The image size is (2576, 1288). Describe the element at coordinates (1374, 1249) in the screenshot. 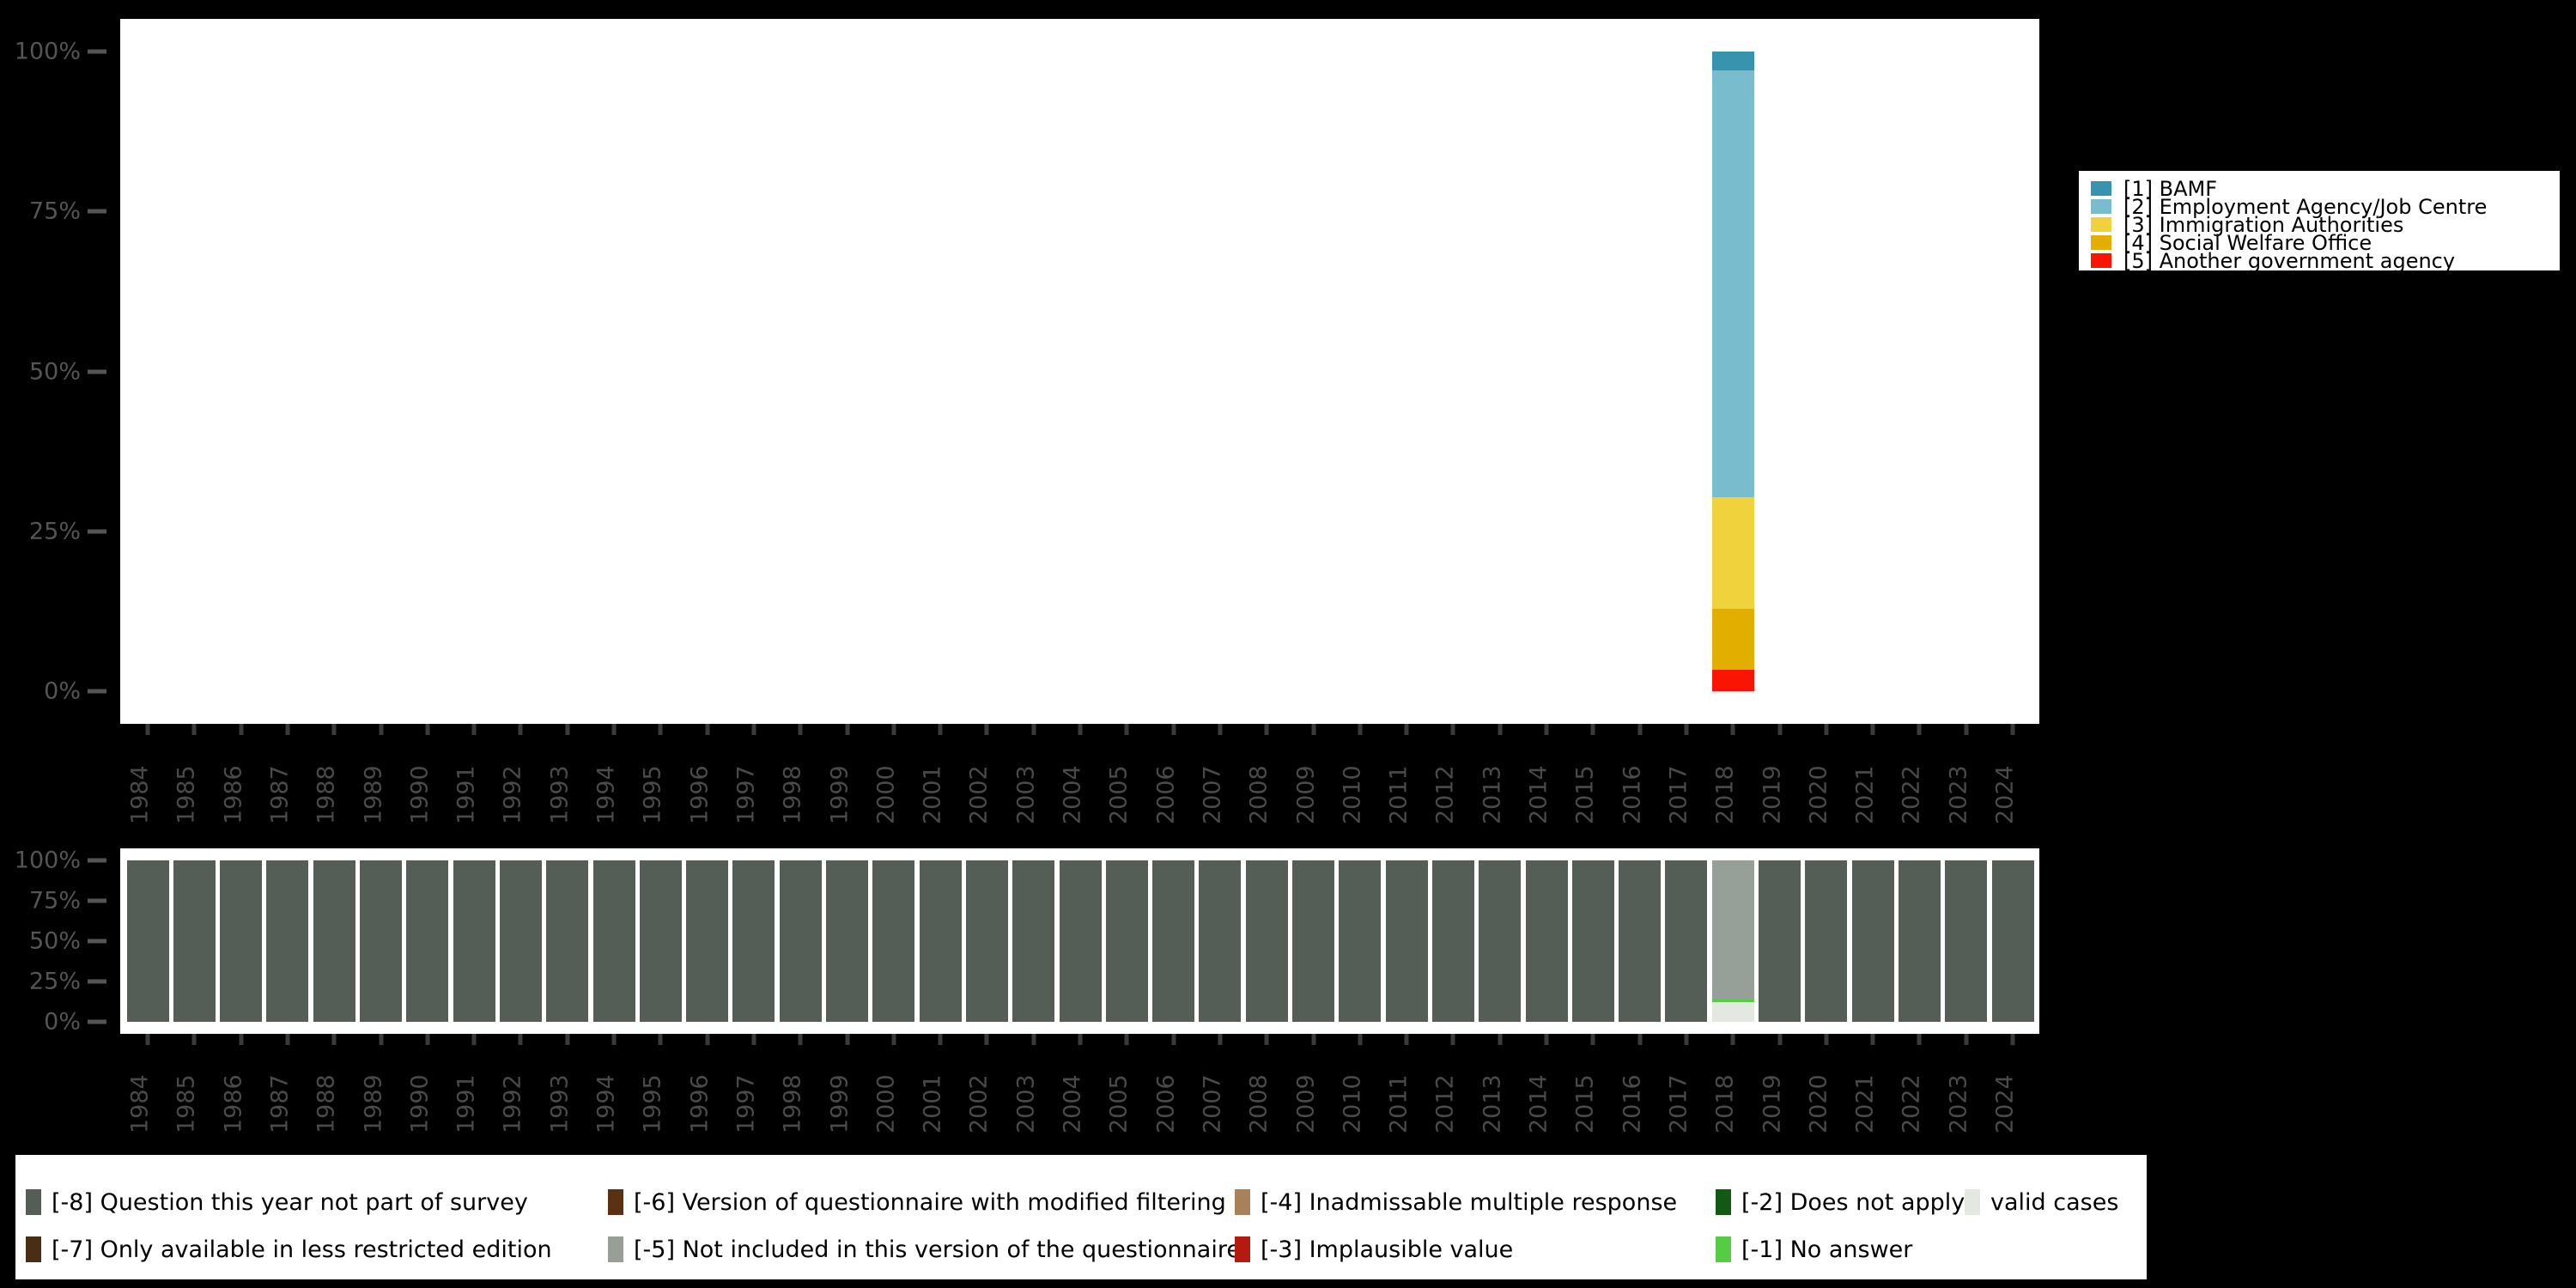

I see `missings-legend-item: [-3] Implausible value` at that location.